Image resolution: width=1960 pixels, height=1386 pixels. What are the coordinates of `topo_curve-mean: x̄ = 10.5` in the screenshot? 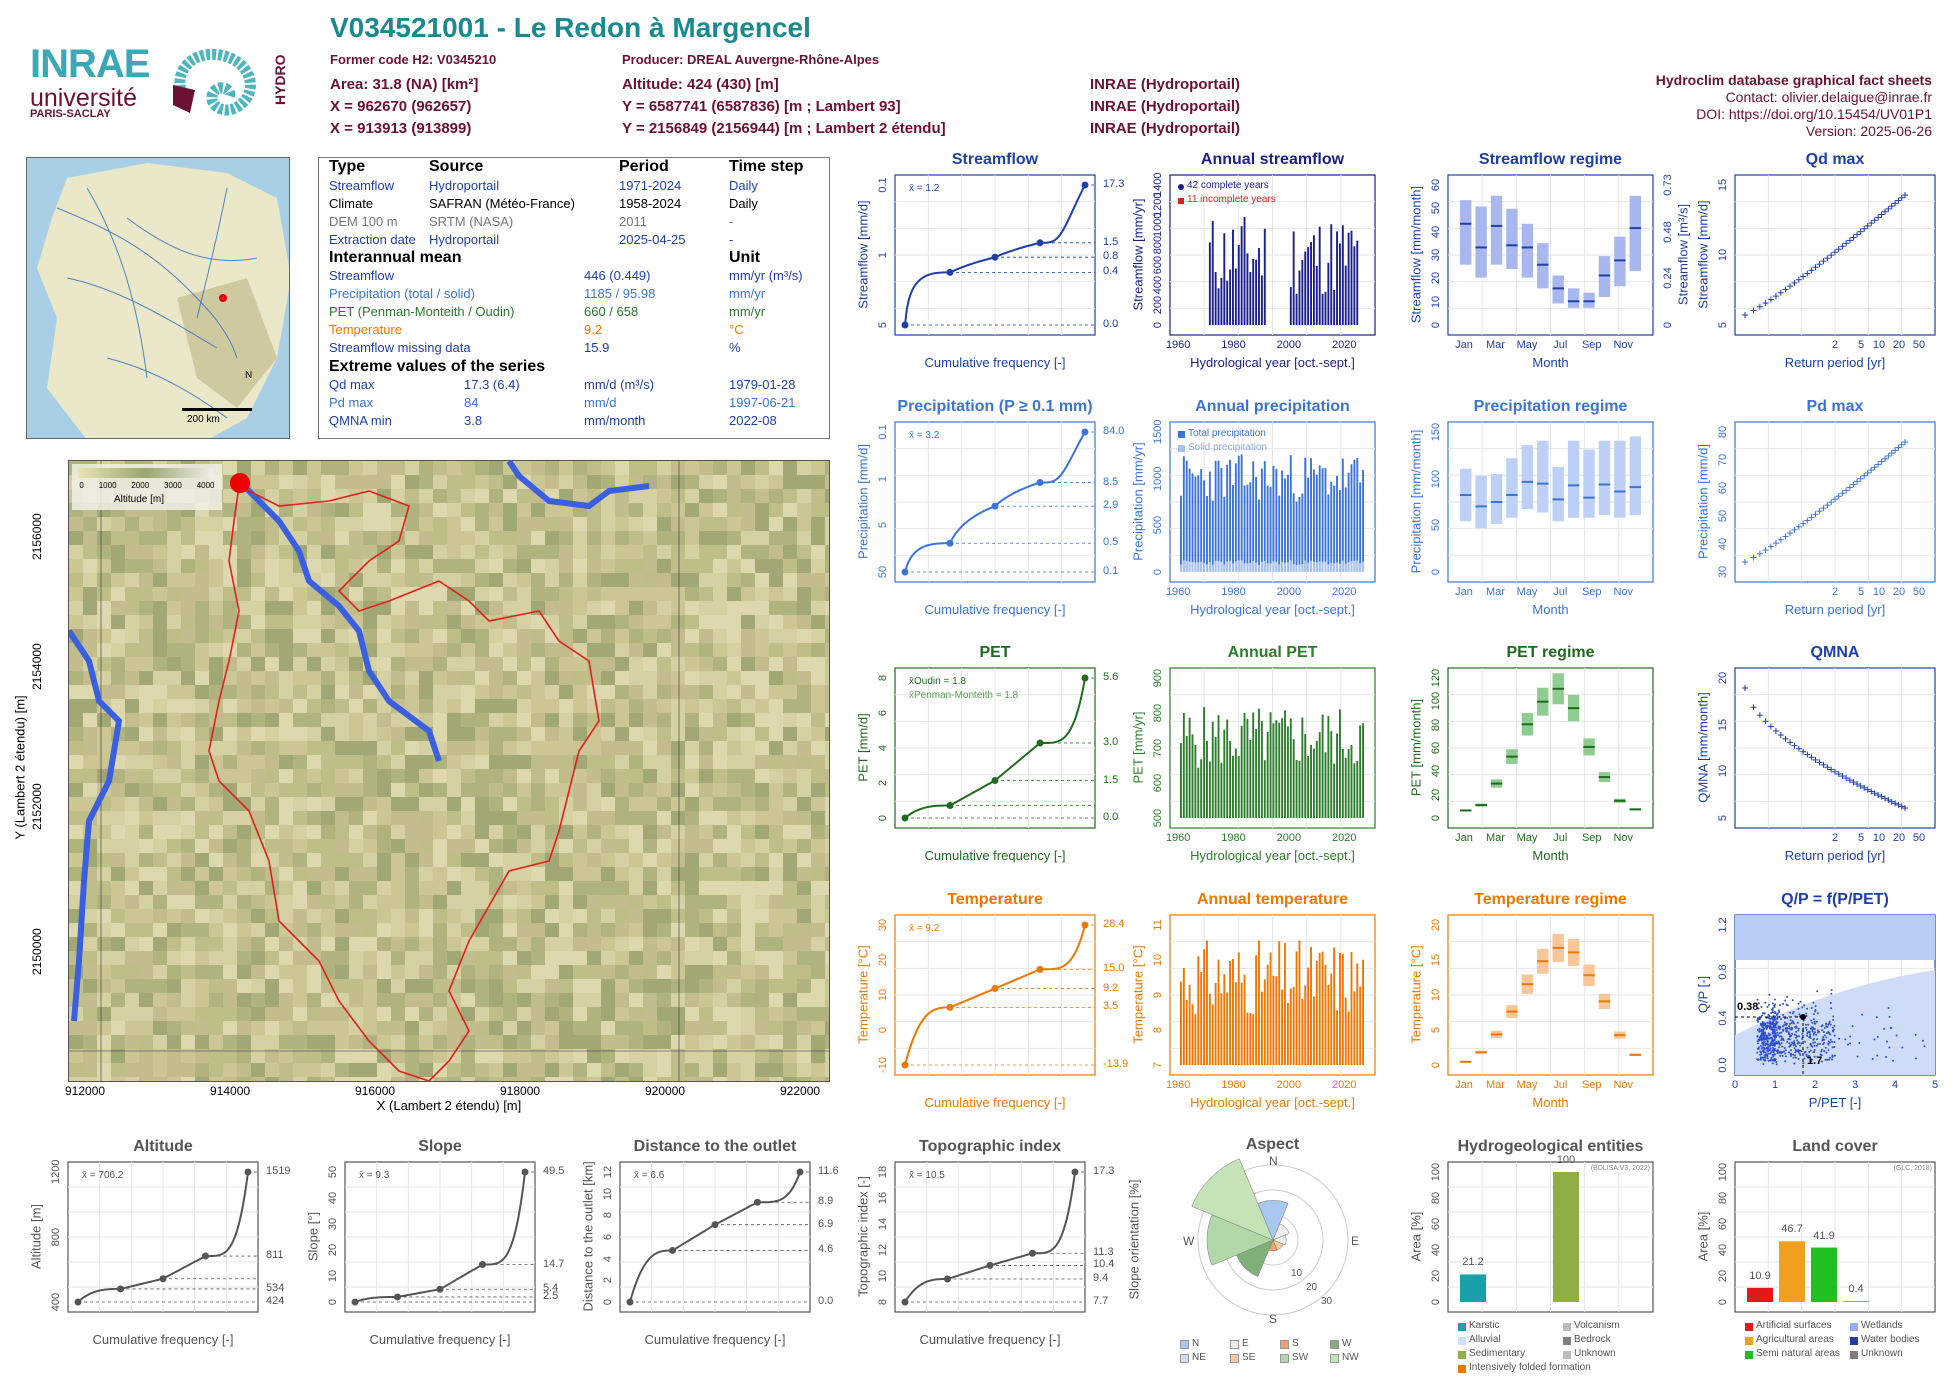 It's located at (927, 1175).